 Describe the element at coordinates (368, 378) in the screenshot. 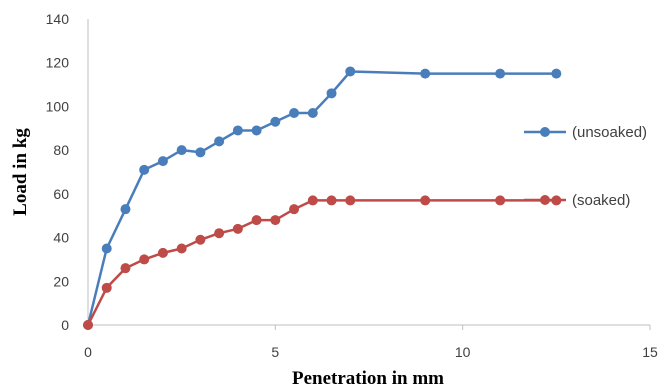

I see `x-axis-title: Penetration in mm` at that location.